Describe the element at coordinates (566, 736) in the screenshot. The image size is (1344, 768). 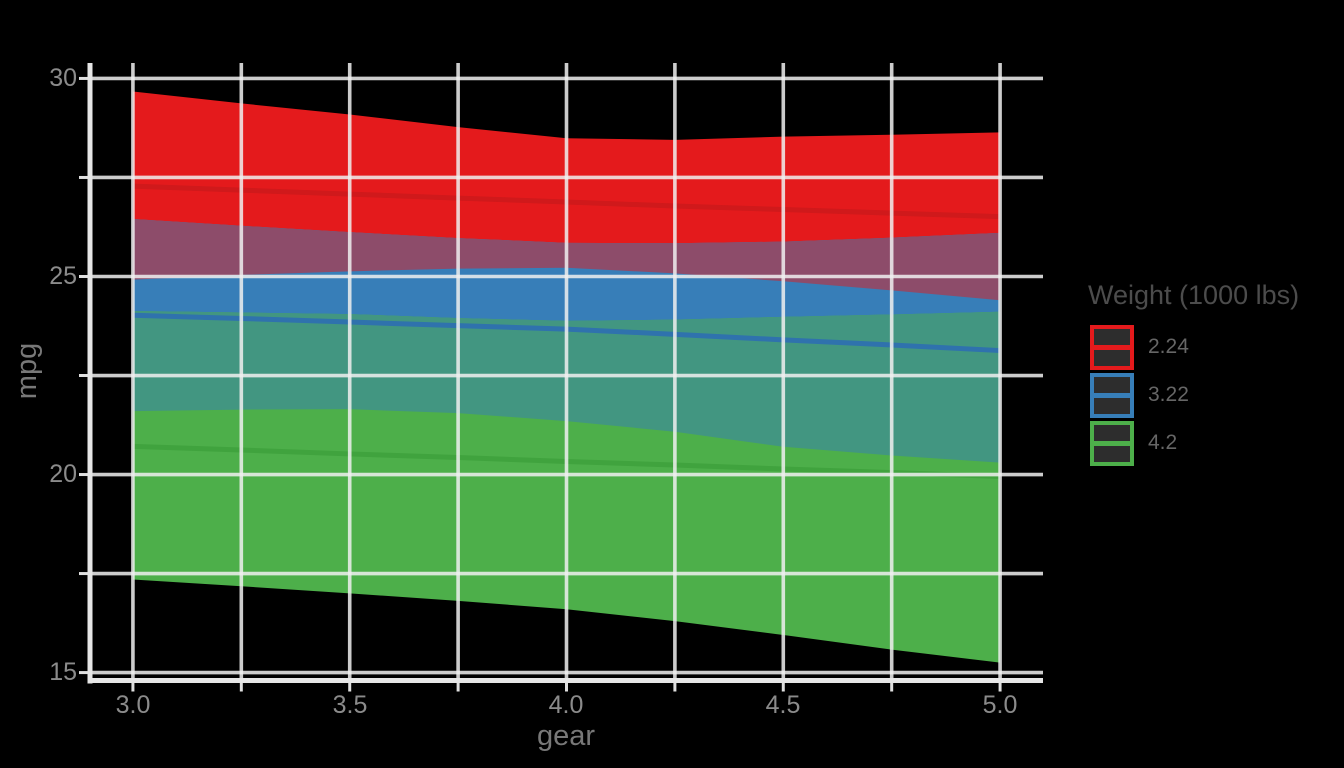
I see `x-axis-title: gear` at that location.